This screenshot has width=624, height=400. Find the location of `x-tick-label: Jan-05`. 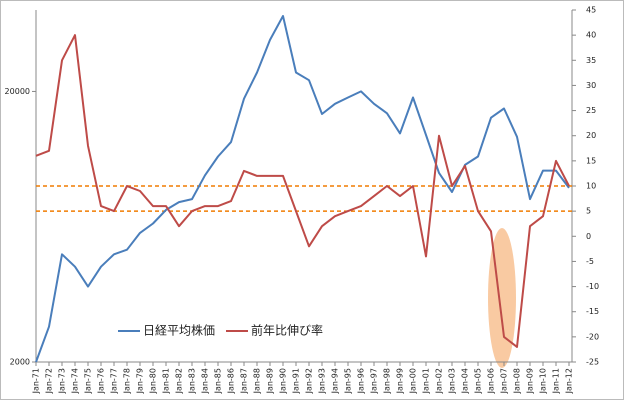

x-tick-label: Jan-05 is located at coordinates (478, 381).